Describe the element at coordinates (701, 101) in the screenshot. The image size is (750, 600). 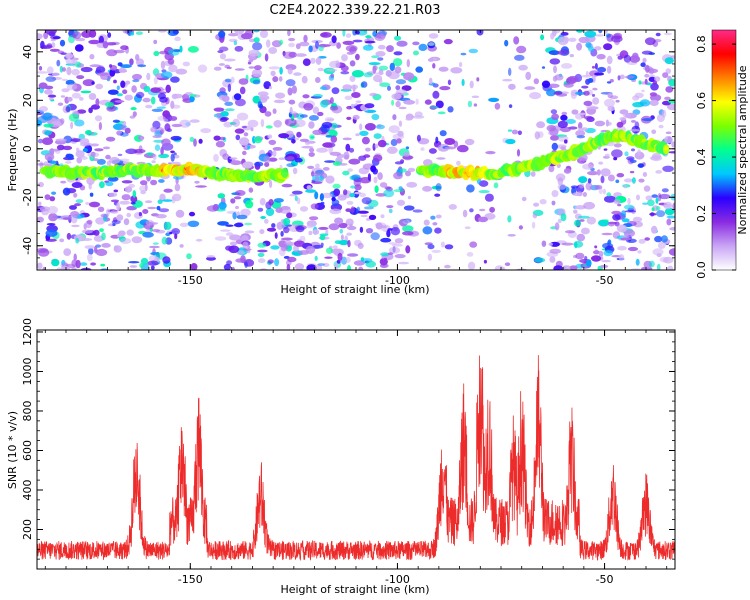
I see `colorbar-tick-label: 0.6` at that location.